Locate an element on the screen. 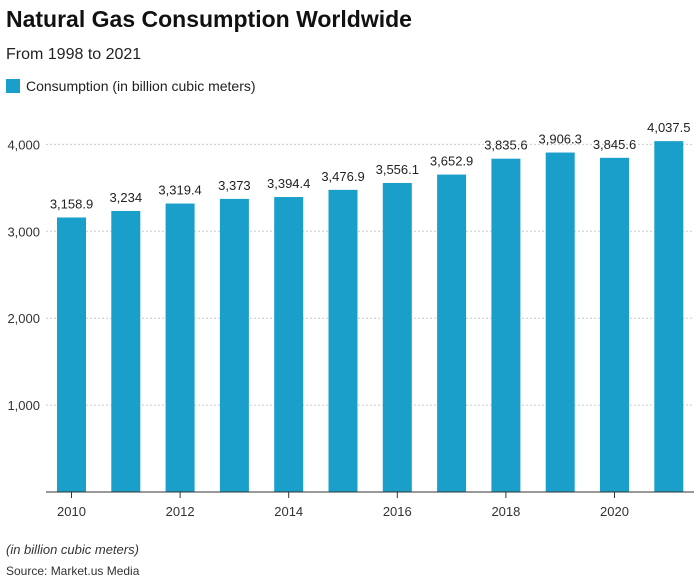 This screenshot has width=700, height=584. y-tick-label: 4,000 is located at coordinates (23, 144).